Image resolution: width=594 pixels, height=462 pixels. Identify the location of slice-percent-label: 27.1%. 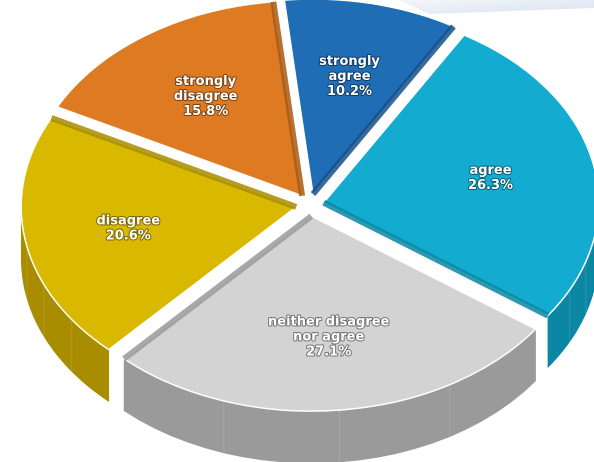
(328, 351).